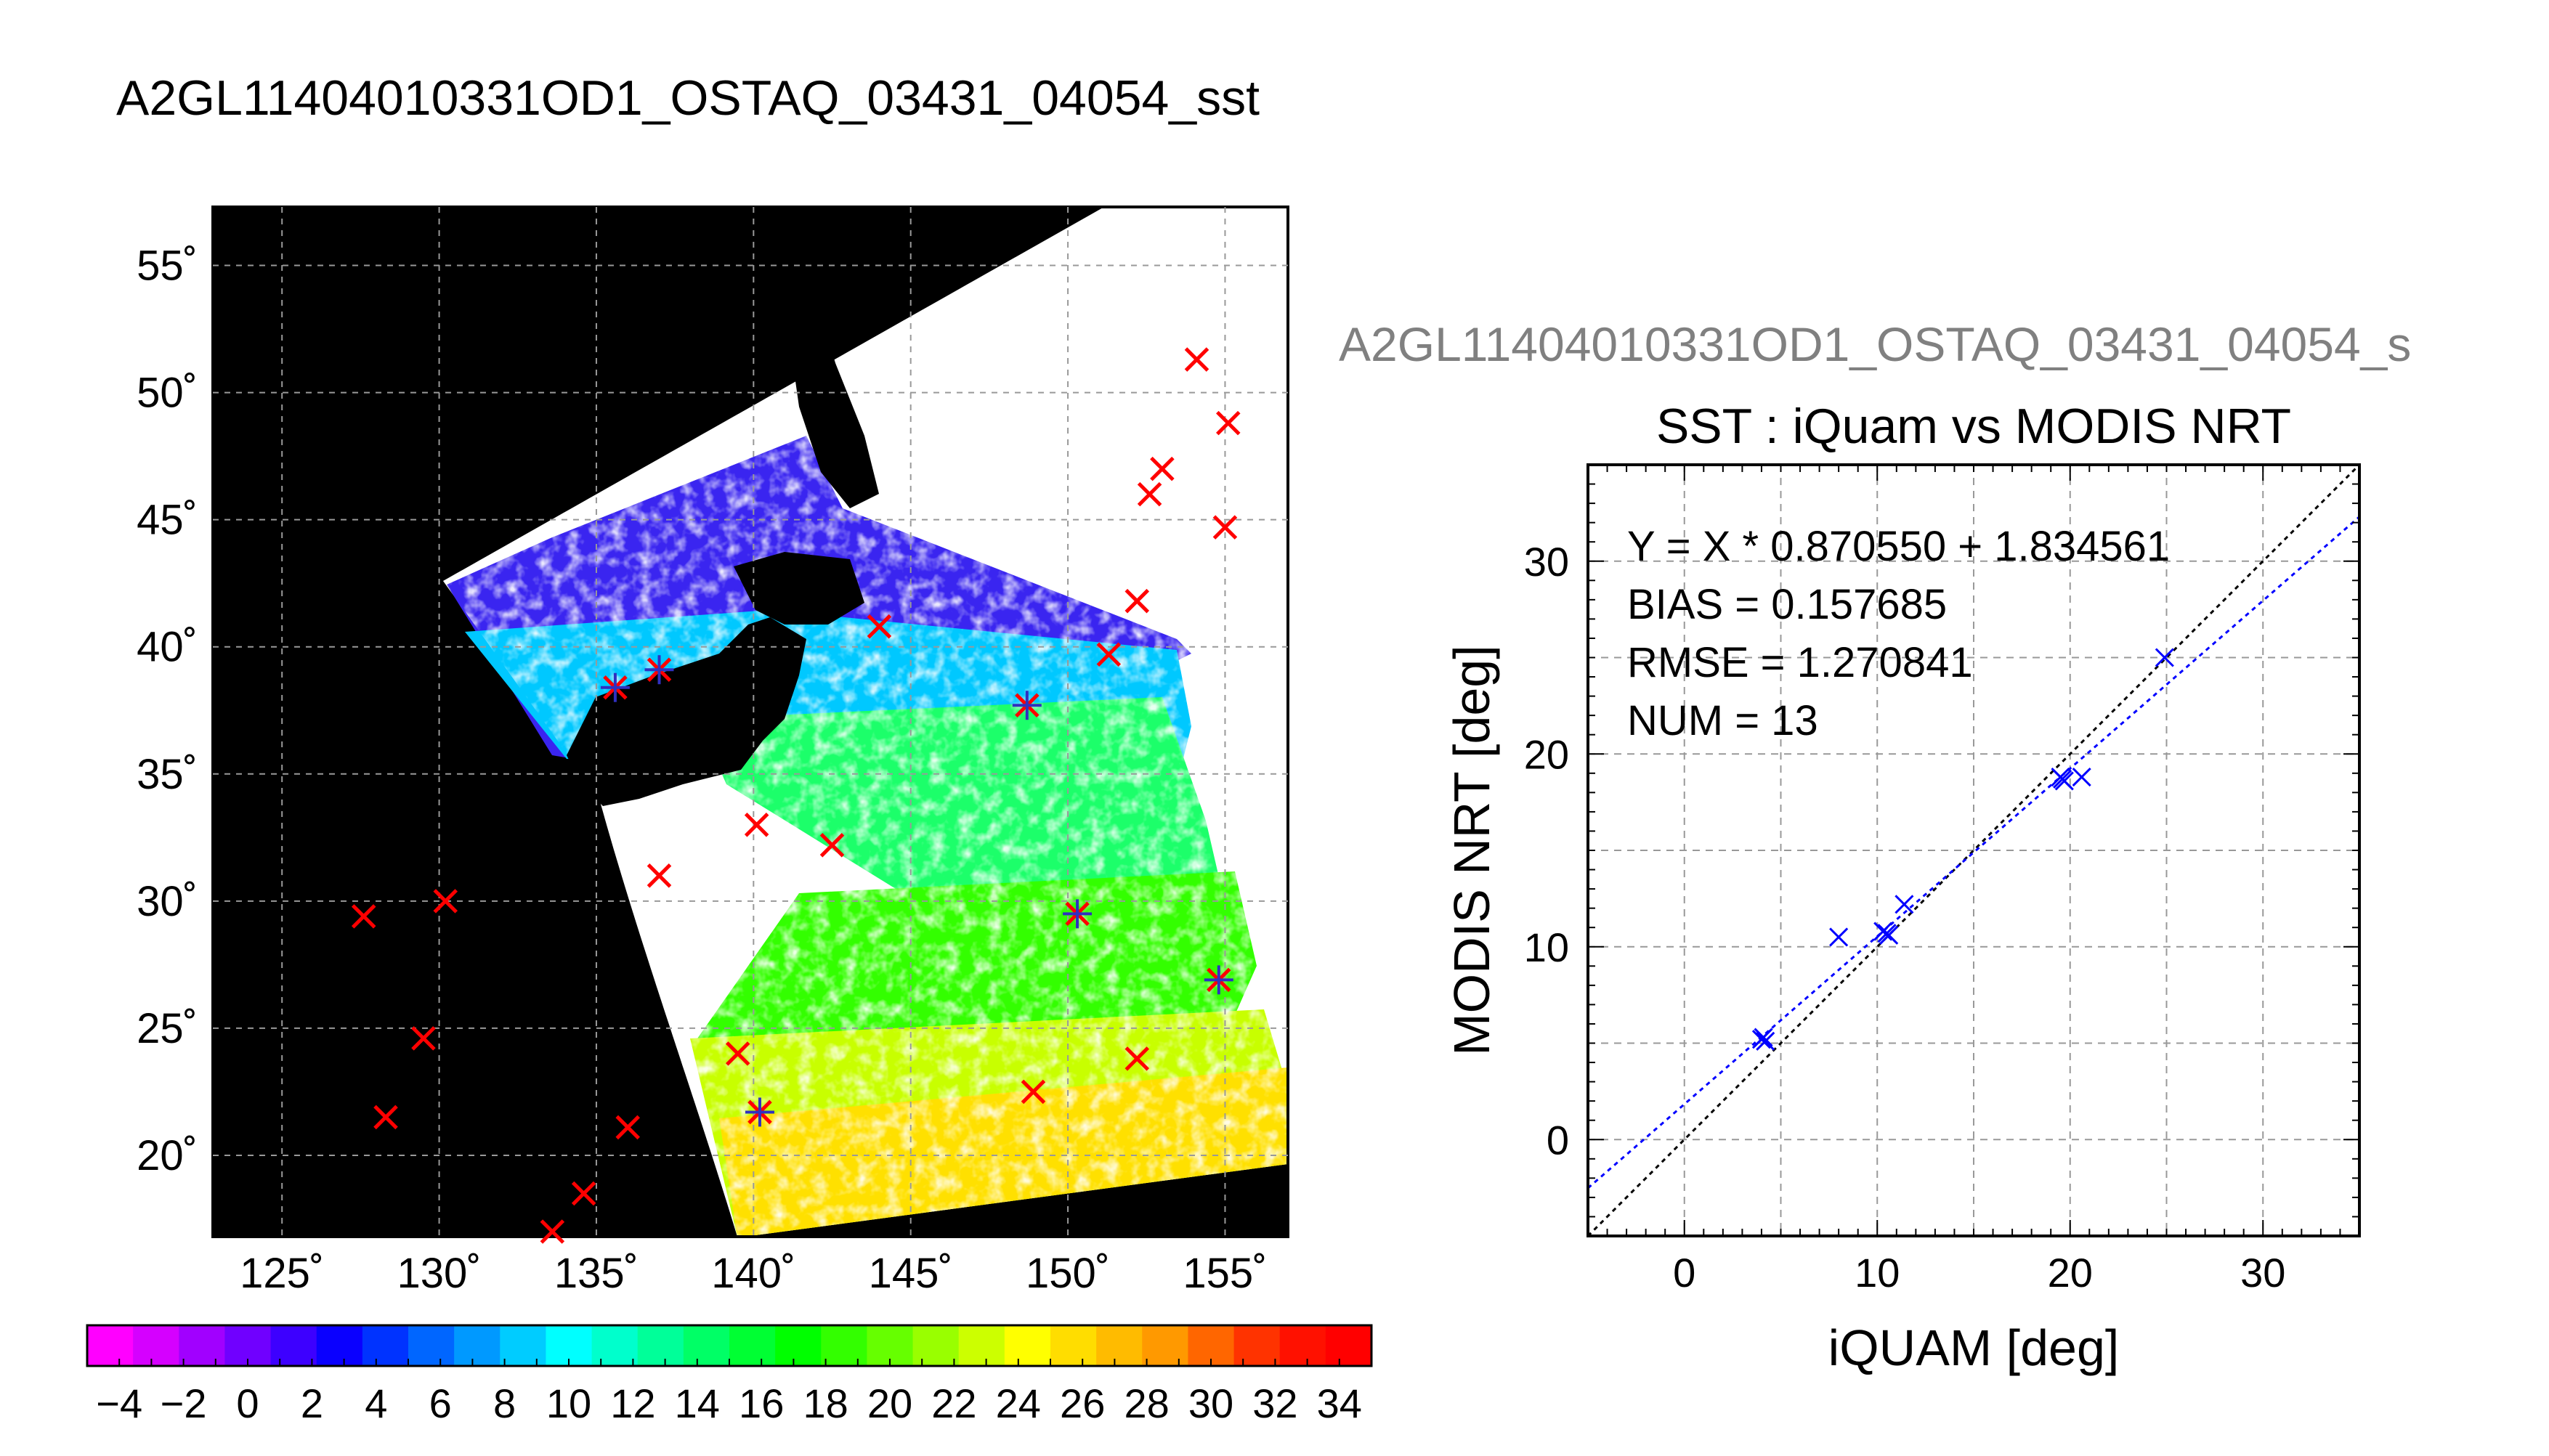 Image resolution: width=2549 pixels, height=1456 pixels. Describe the element at coordinates (1963, 849) in the screenshot. I see `scatter-points` at that location.